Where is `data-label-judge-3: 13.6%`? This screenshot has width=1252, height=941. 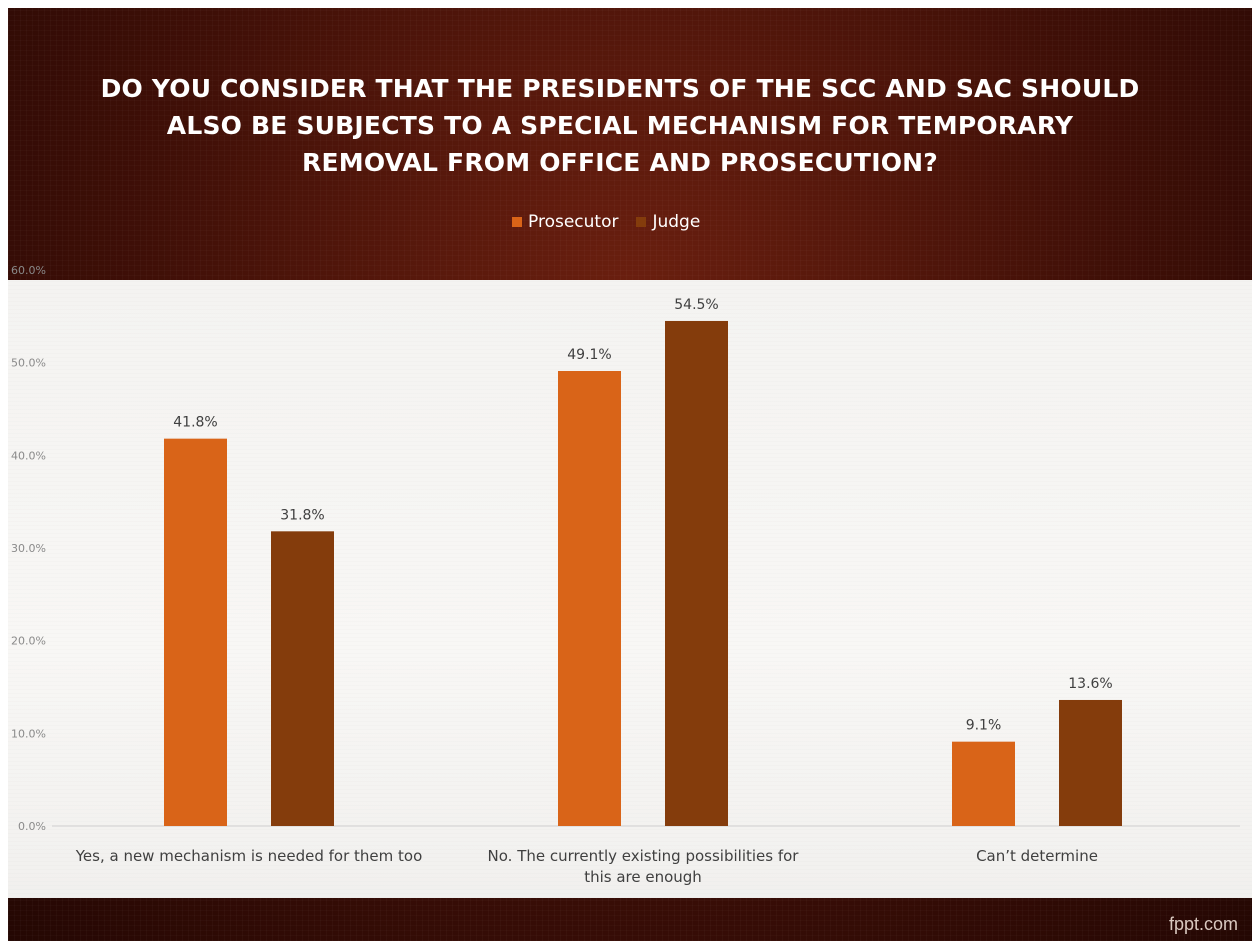
data-label-judge-3: 13.6% is located at coordinates (1090, 684).